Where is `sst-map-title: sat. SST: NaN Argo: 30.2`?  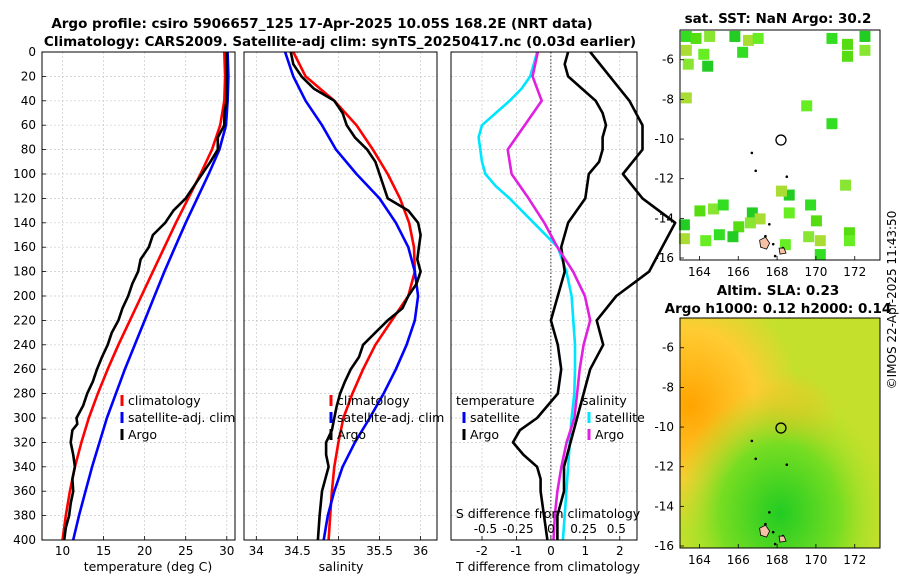 sst-map-title: sat. SST: NaN Argo: 30.2 is located at coordinates (778, 19).